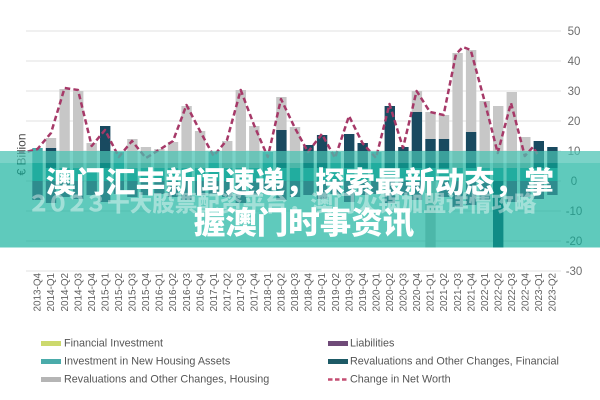 This screenshot has width=600, height=400. I want to click on svg-text:Investment in New Housing Asse: Investment in New Housing Assets, so click(147, 362).